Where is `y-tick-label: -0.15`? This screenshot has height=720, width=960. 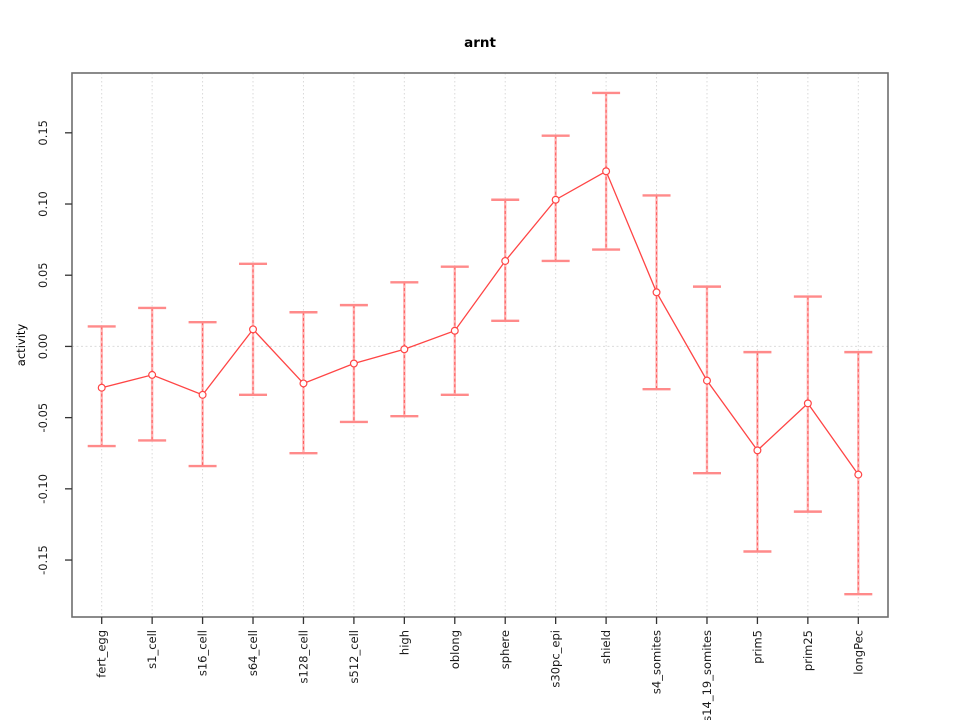
y-tick-label: -0.15 is located at coordinates (43, 560).